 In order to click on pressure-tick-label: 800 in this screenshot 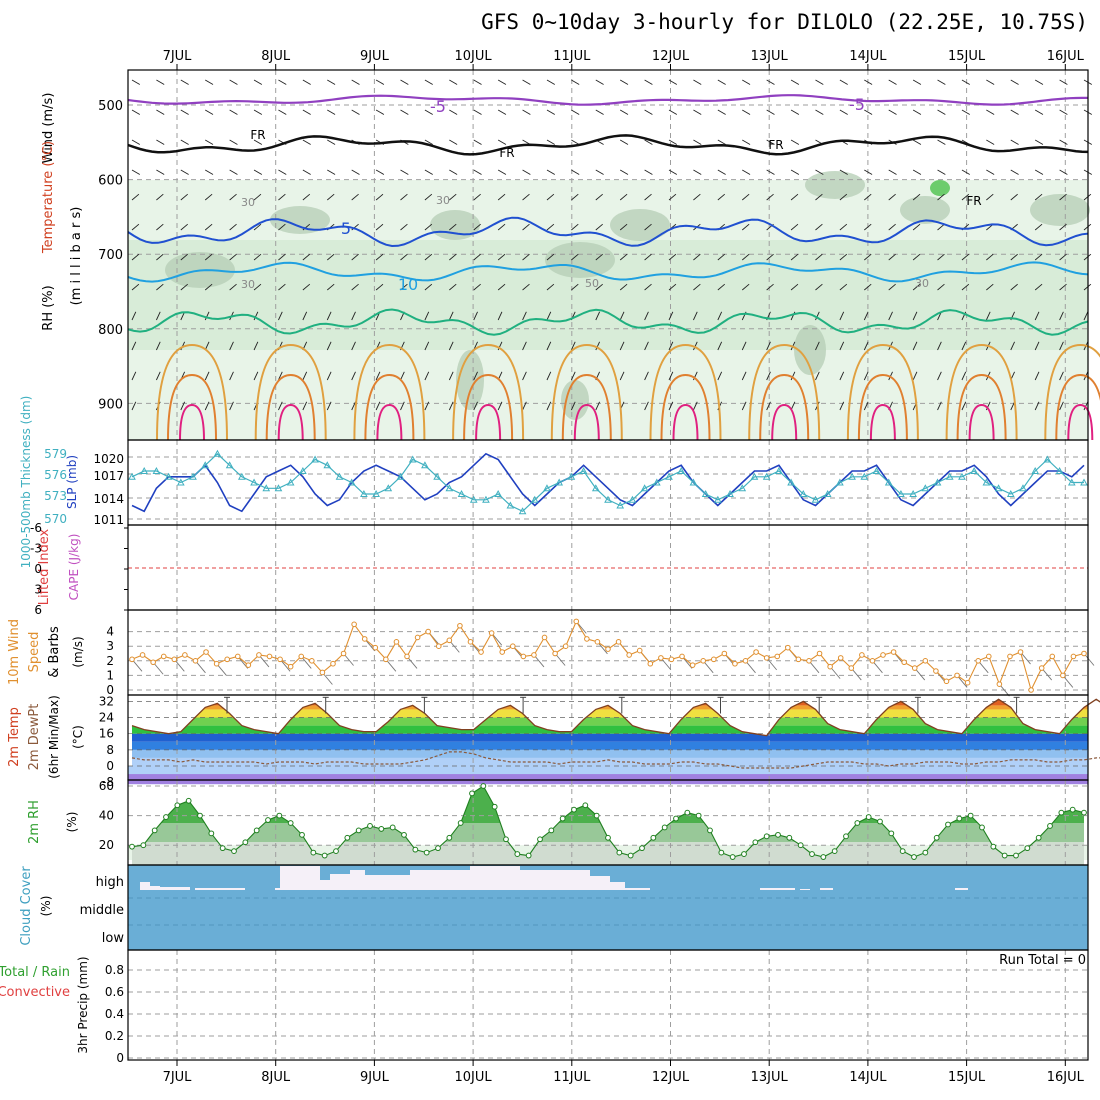, I will do `click(110, 330)`.